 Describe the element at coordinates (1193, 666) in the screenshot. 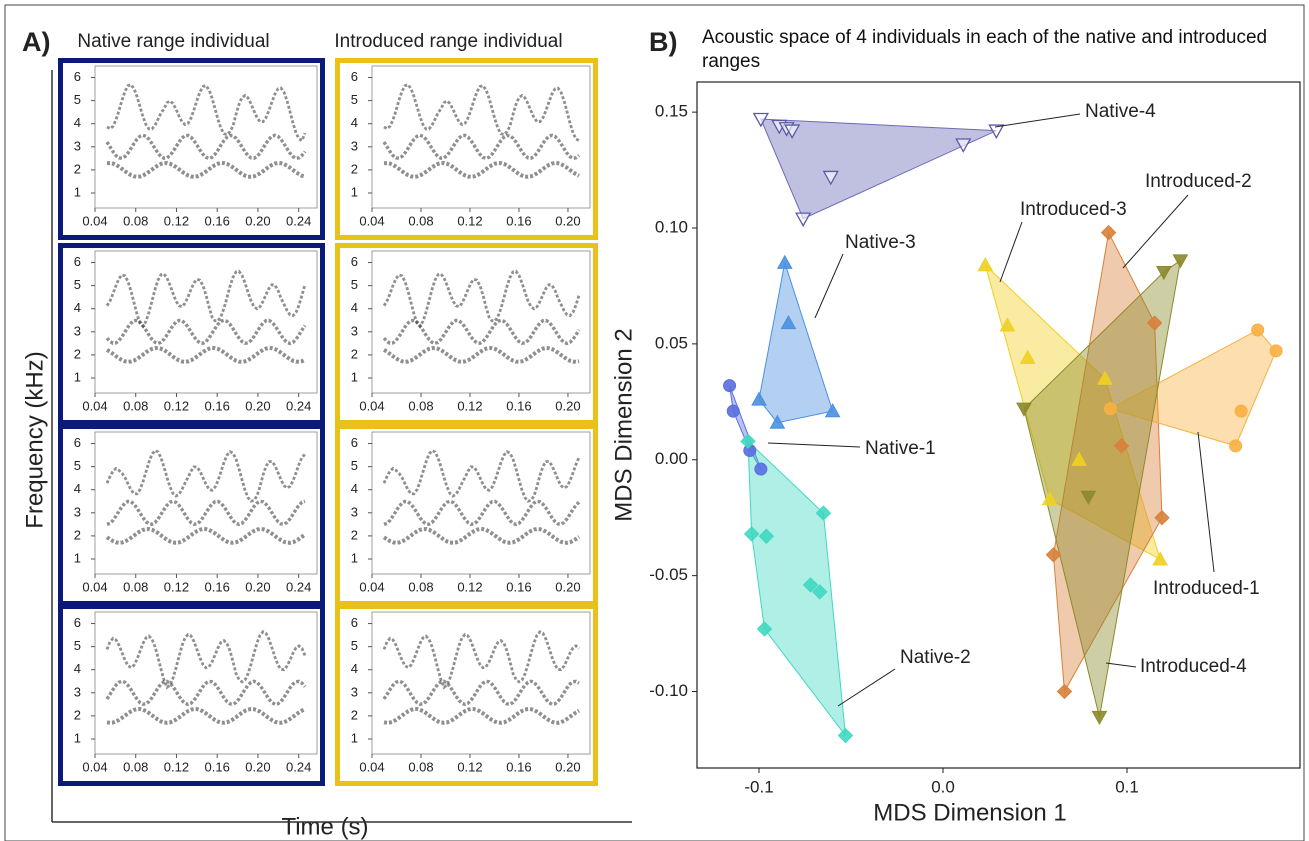

I see `series-label: Introduced-4` at that location.